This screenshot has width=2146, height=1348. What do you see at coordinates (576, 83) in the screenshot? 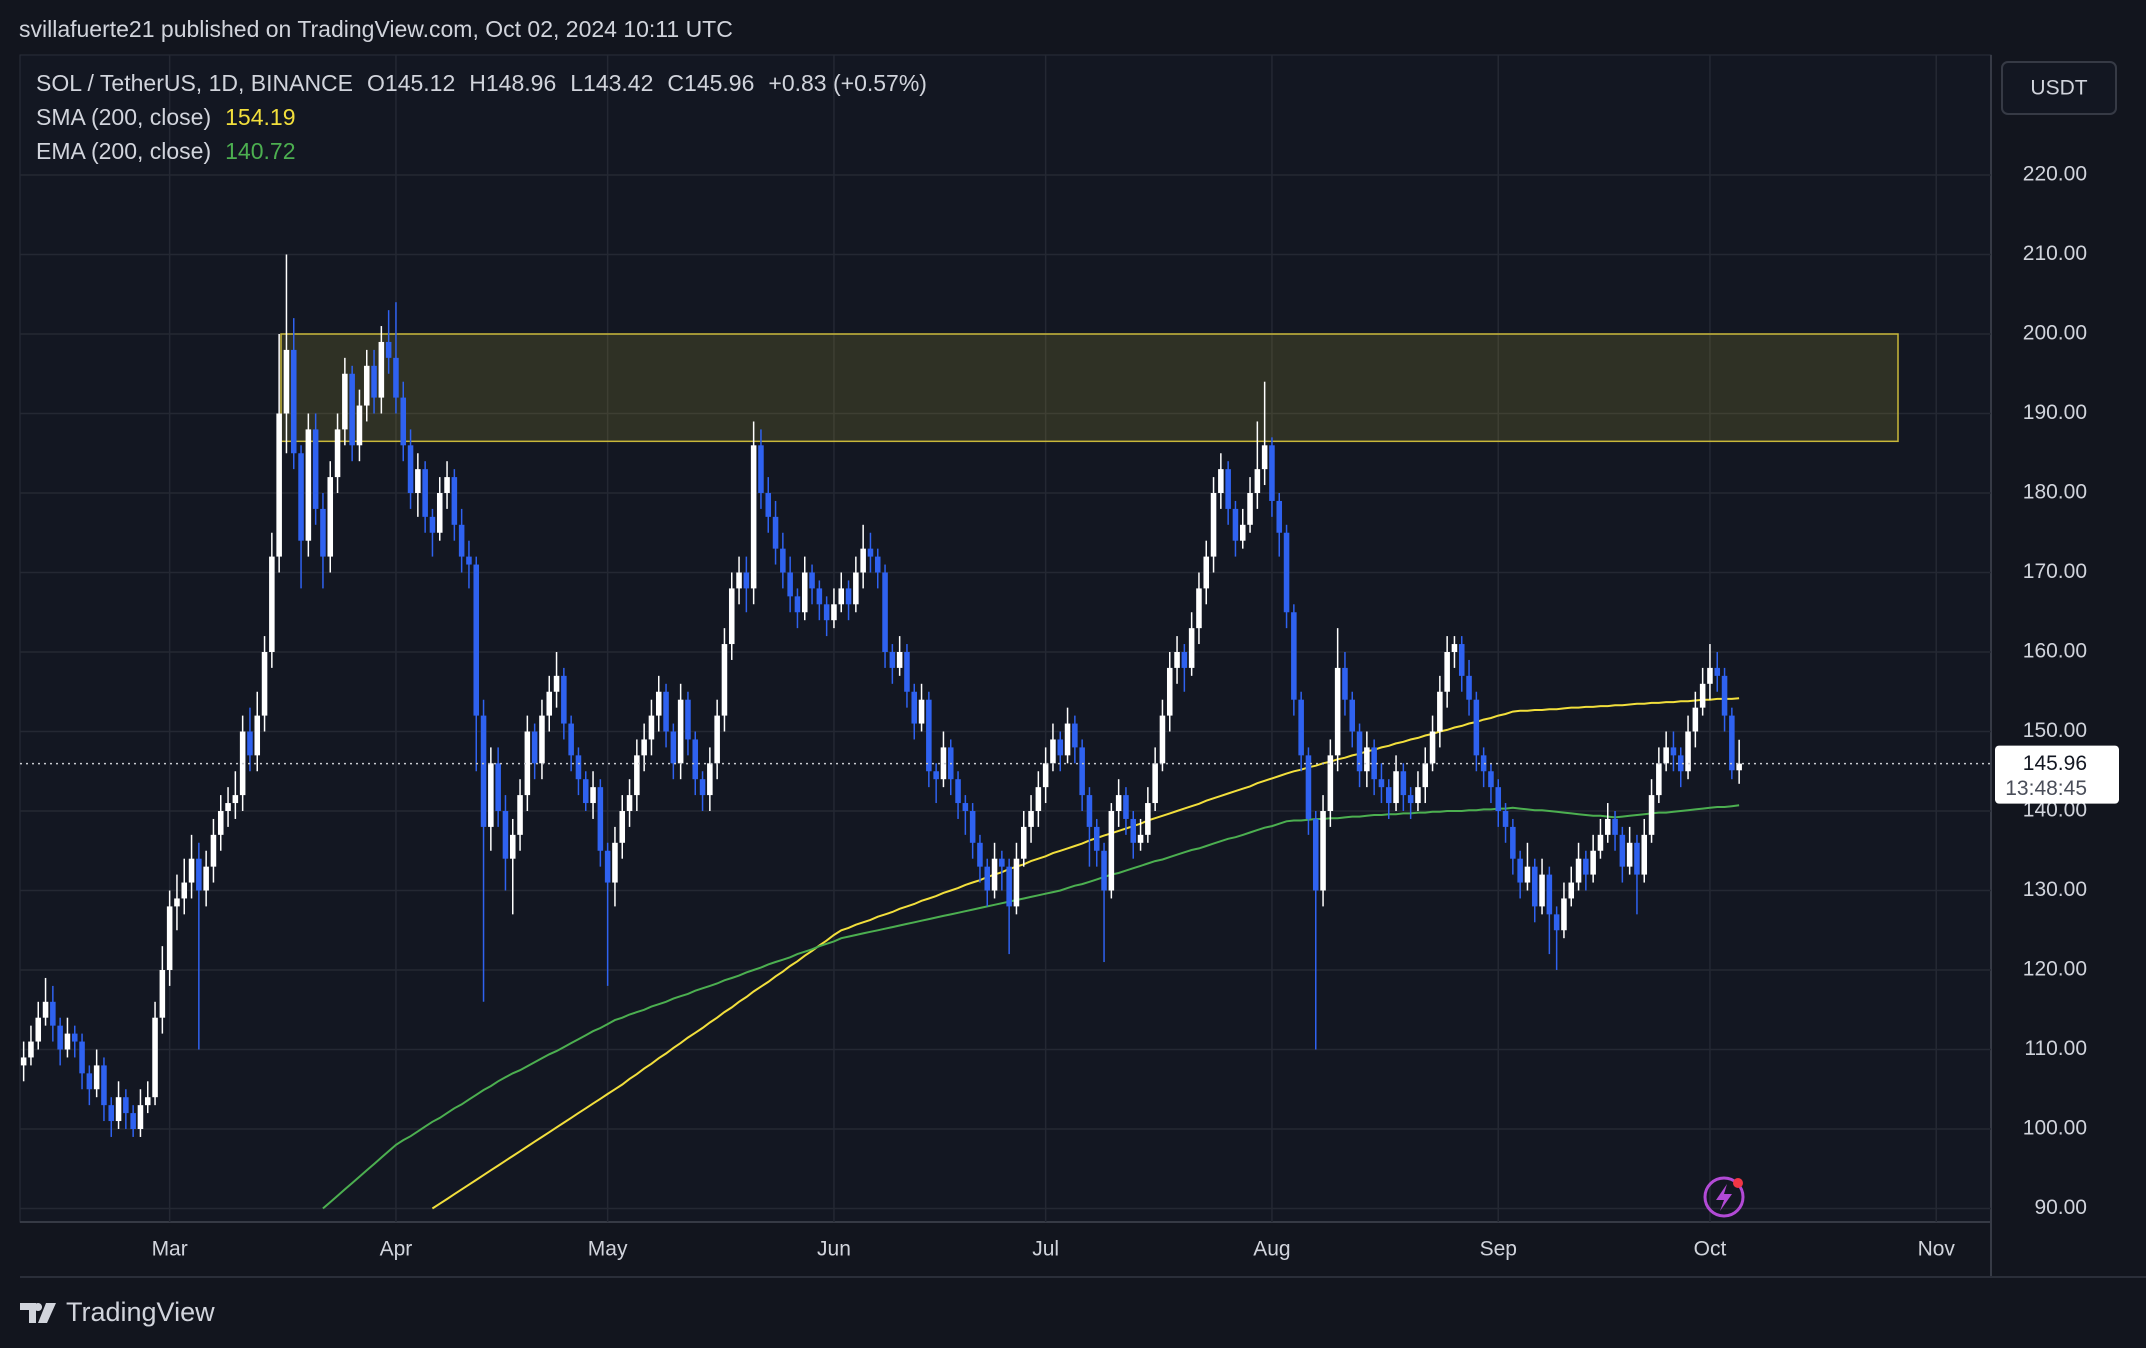
I see `legend-ohlc-key: L` at bounding box center [576, 83].